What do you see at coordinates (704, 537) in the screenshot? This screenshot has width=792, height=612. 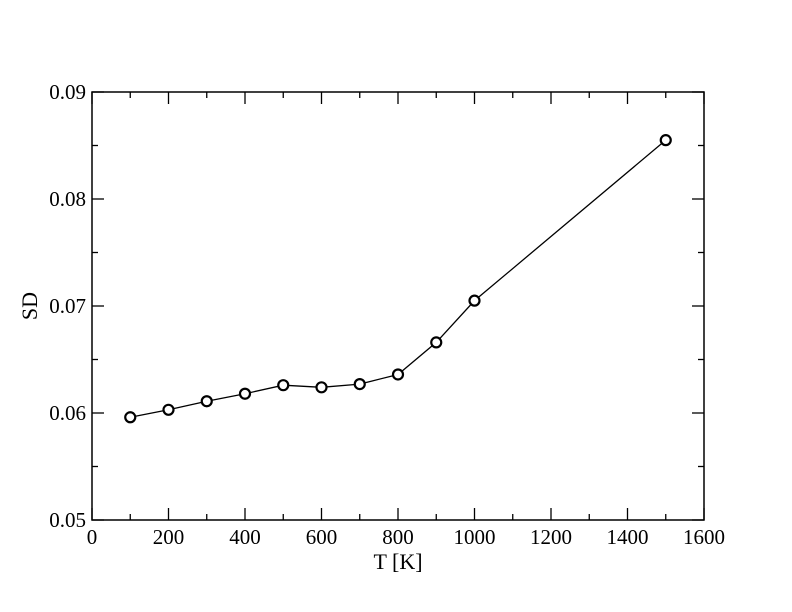 I see `x-tick-label: 1600` at bounding box center [704, 537].